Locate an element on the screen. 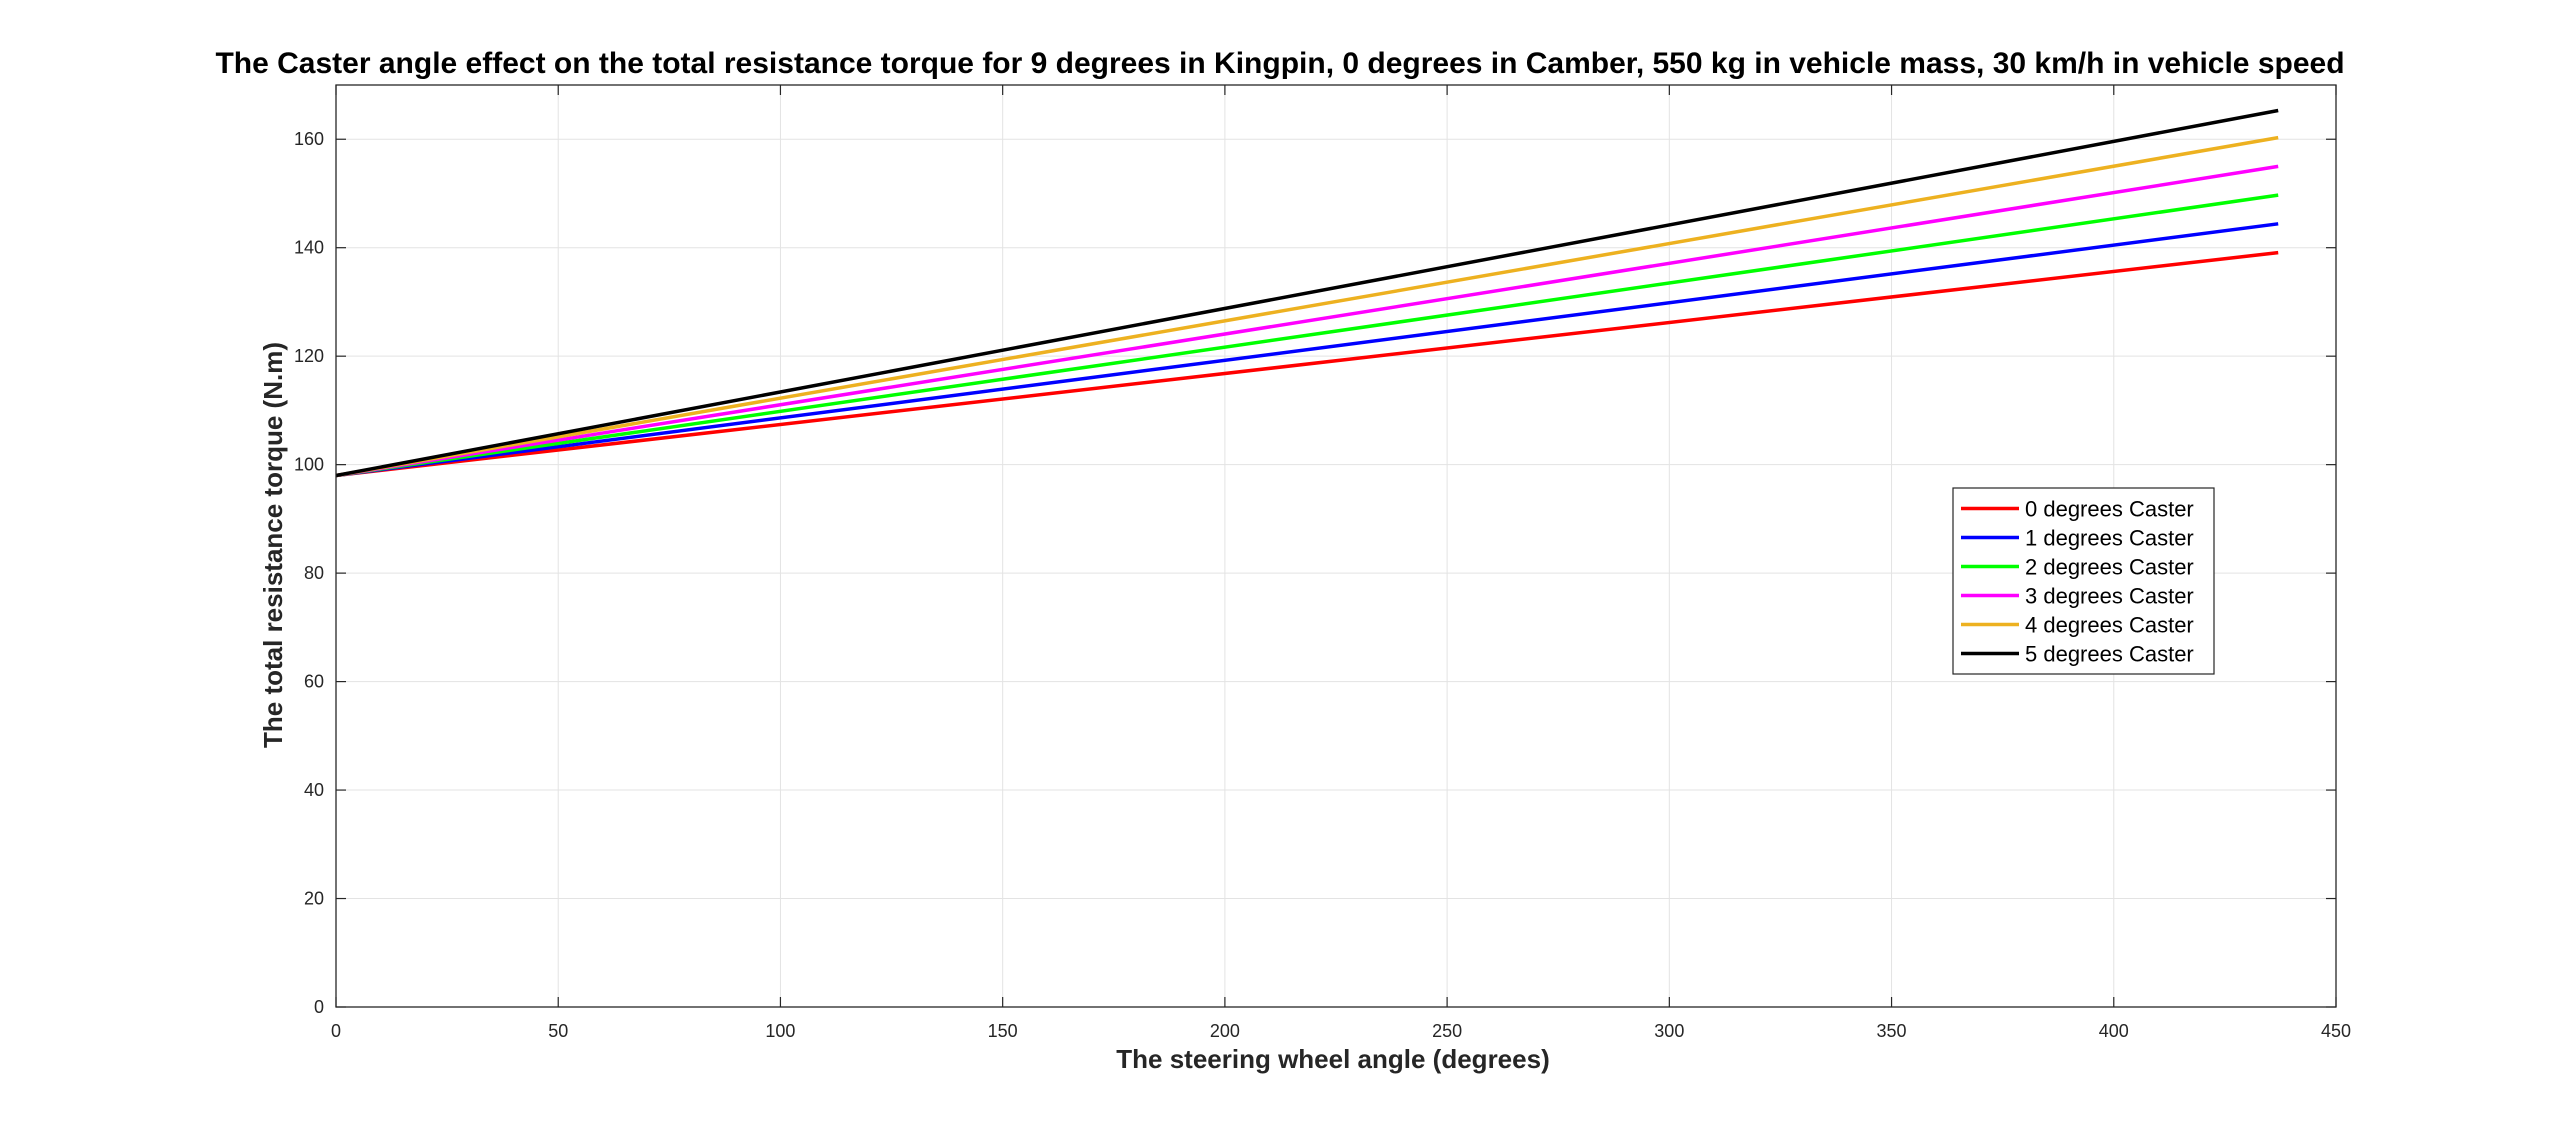 The width and height of the screenshot is (2560, 1124). x-tick-label: 200 is located at coordinates (1225, 1031).